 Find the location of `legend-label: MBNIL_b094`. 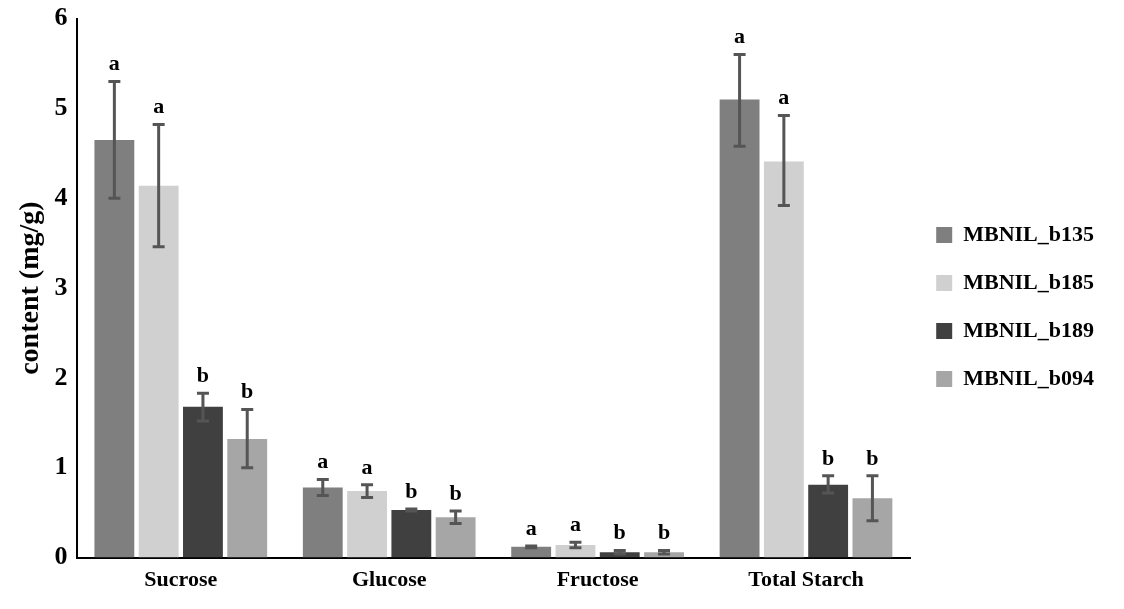

legend-label: MBNIL_b094 is located at coordinates (1028, 377).